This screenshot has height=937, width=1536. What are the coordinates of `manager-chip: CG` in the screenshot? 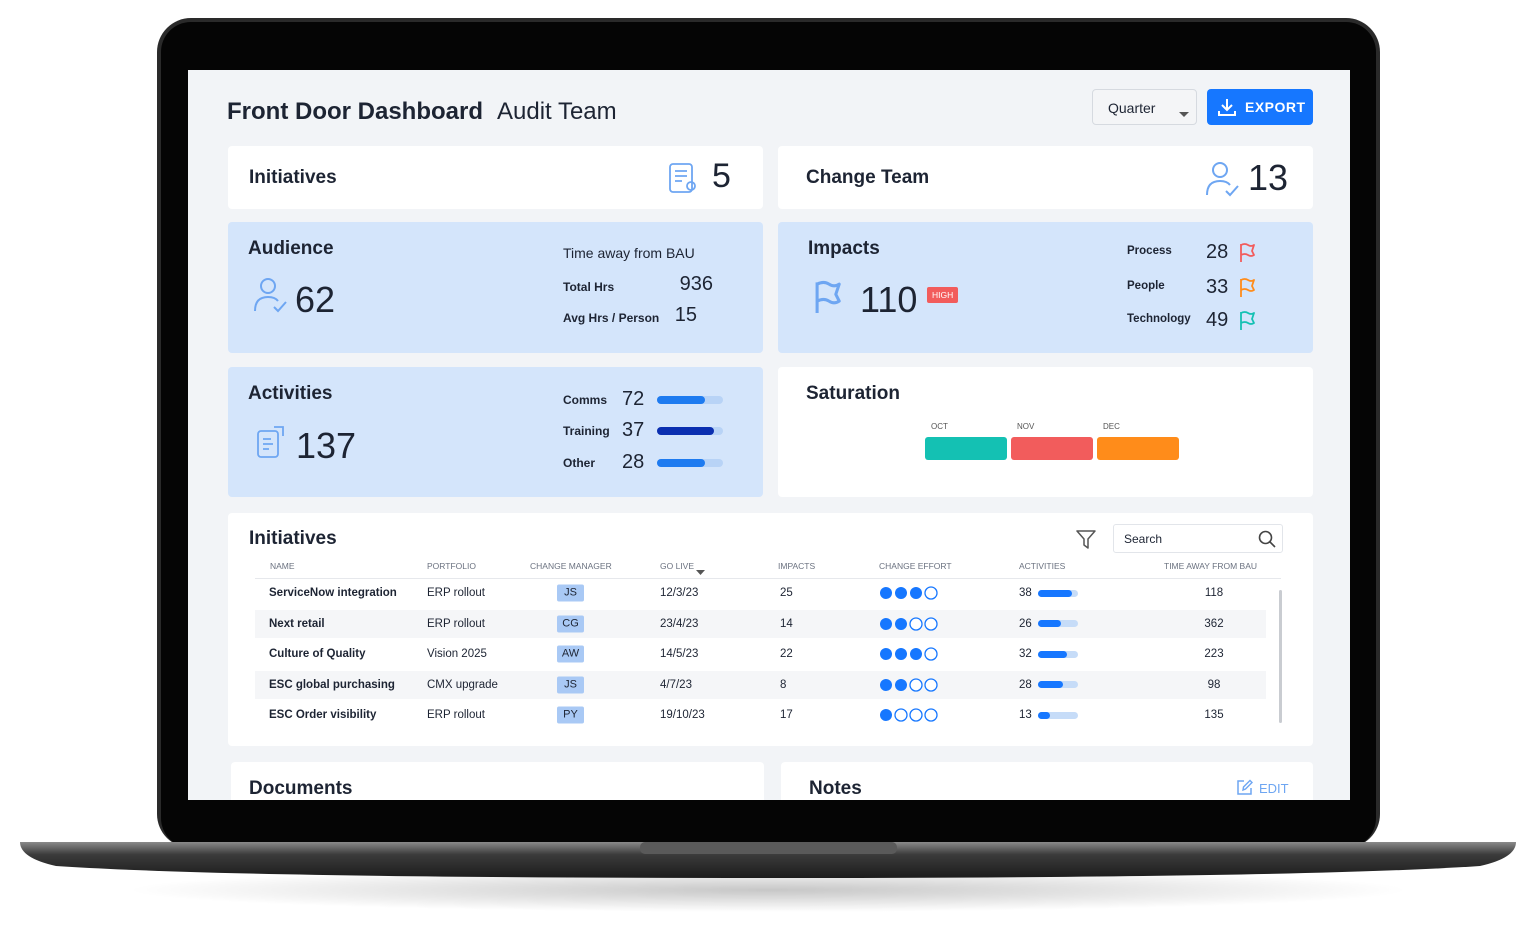 It's located at (570, 623).